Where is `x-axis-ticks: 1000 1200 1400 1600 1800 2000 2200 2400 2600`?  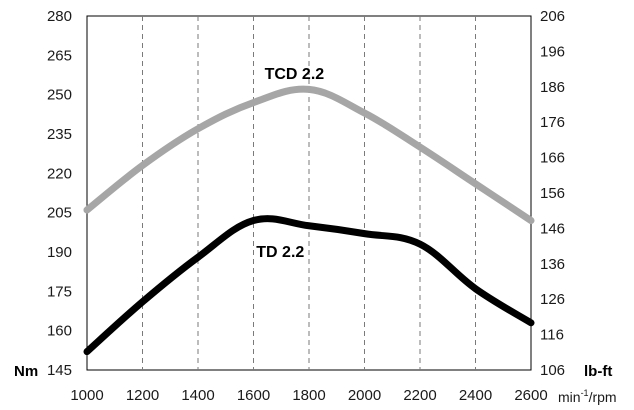 x-axis-ticks: 1000 1200 1400 1600 1800 2000 2200 2400 2600 is located at coordinates (308, 395).